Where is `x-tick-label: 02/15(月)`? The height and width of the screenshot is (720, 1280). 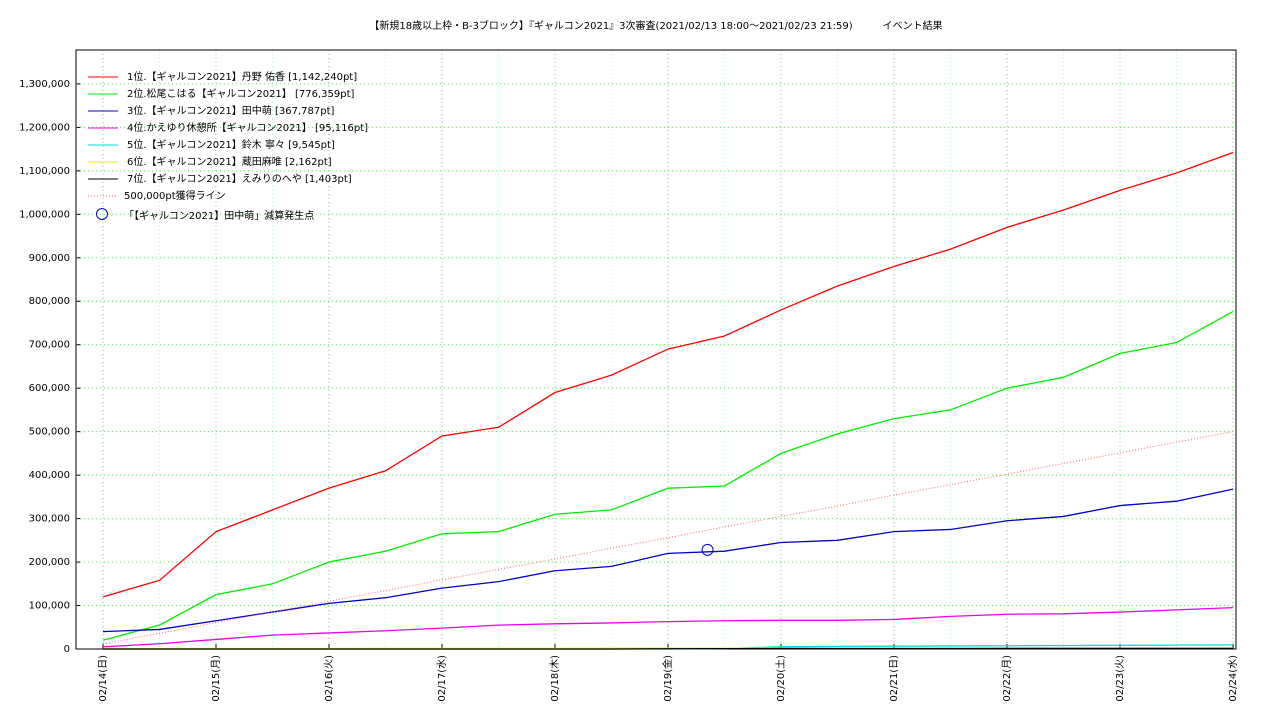 x-tick-label: 02/15(月) is located at coordinates (216, 678).